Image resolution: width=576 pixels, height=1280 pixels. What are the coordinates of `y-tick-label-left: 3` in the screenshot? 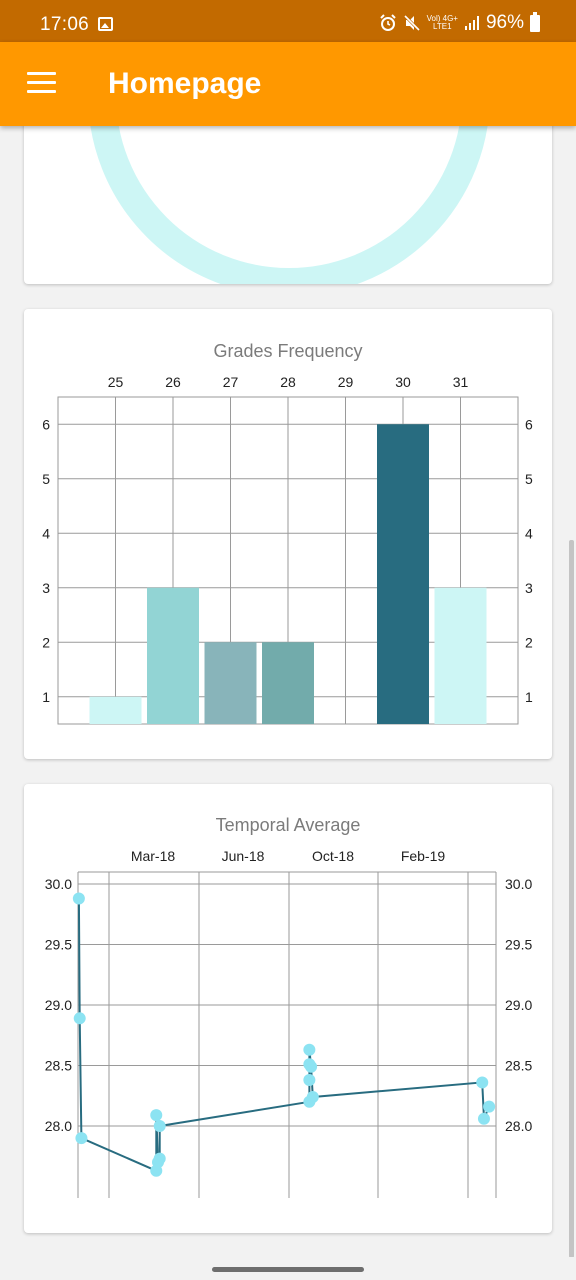 It's located at (46, 588).